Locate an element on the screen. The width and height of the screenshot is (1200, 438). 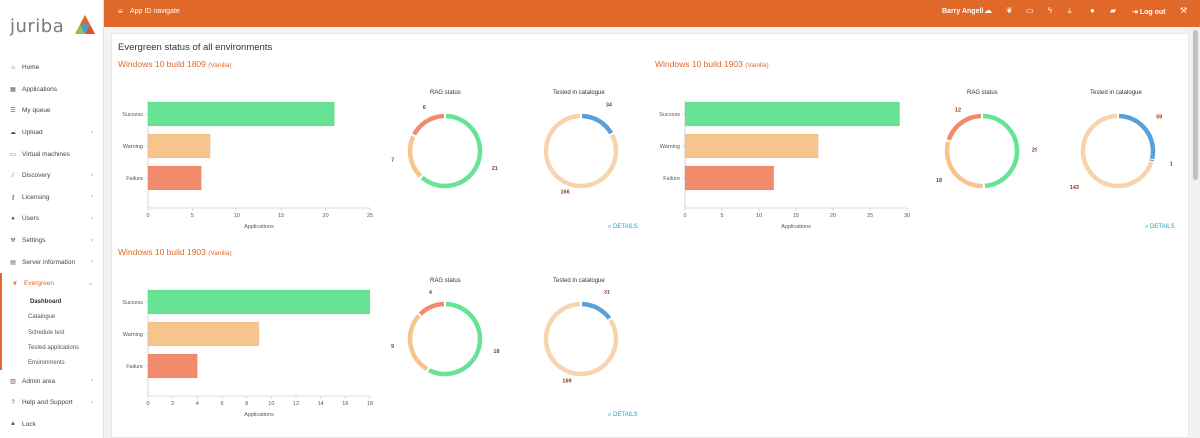
wrench-icon: ⚒ is located at coordinates (1184, 10).